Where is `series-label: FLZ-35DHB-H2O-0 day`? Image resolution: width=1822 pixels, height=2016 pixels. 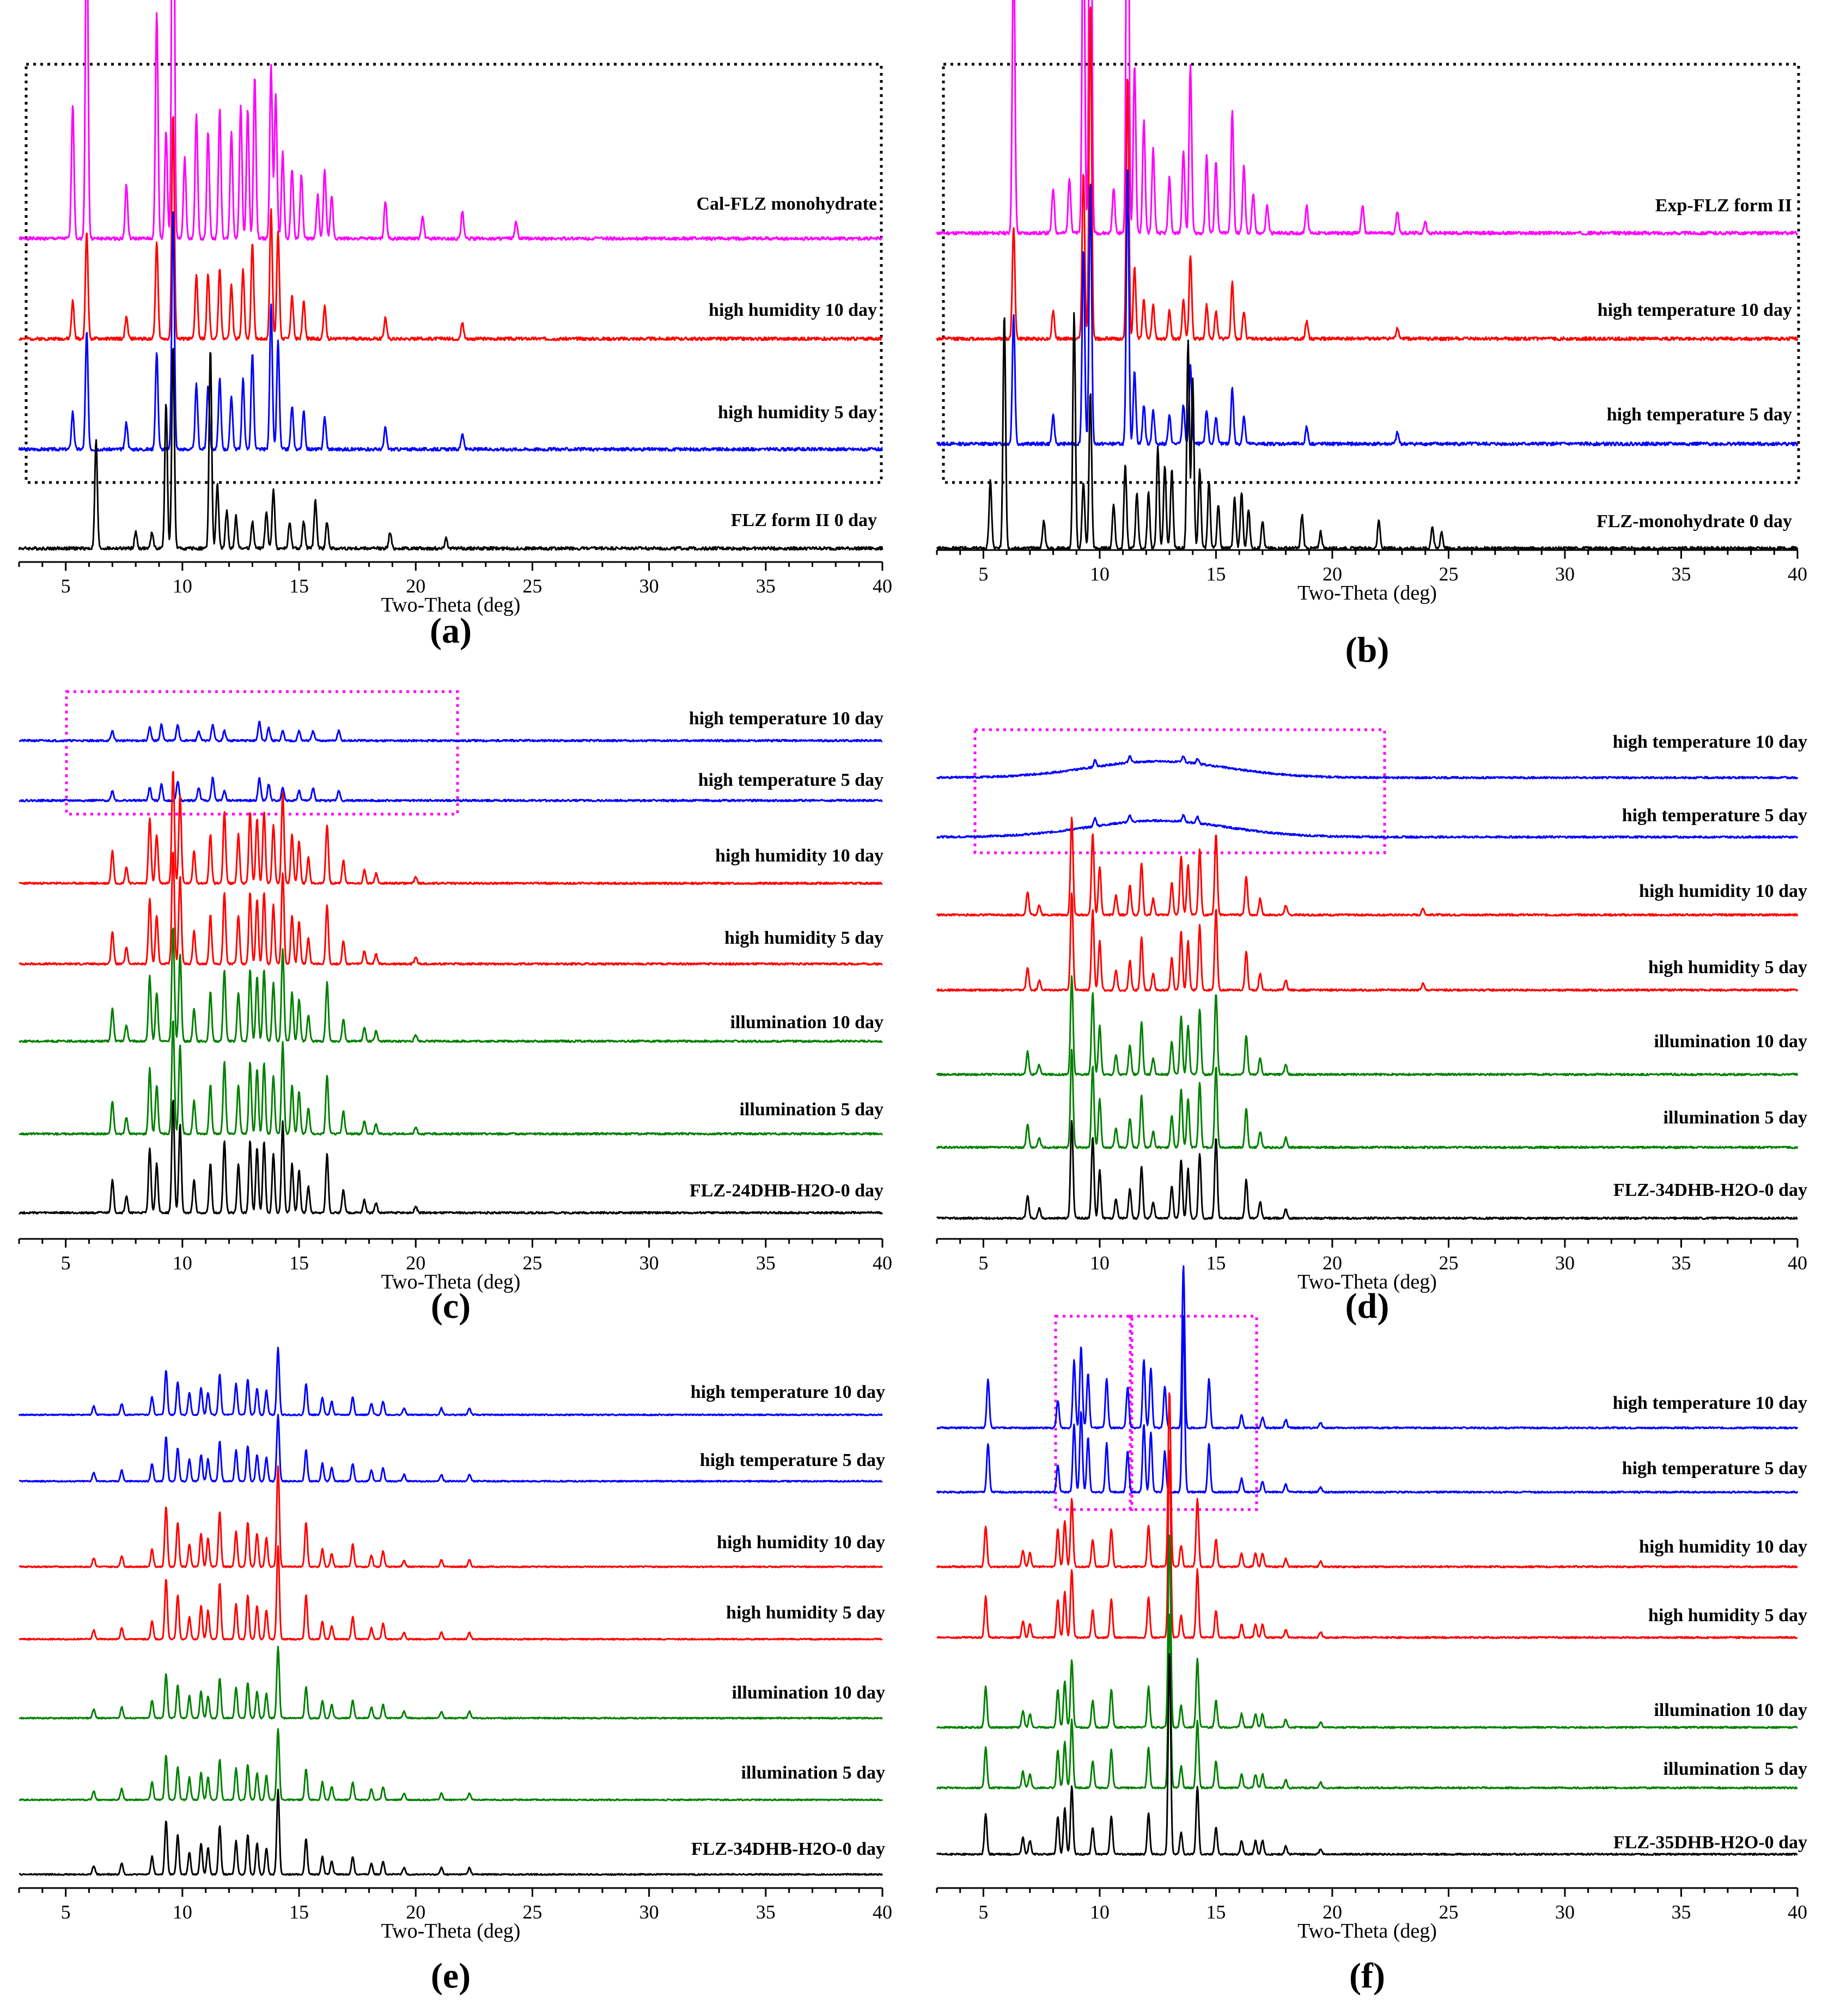
series-label: FLZ-35DHB-H2O-0 day is located at coordinates (1710, 1842).